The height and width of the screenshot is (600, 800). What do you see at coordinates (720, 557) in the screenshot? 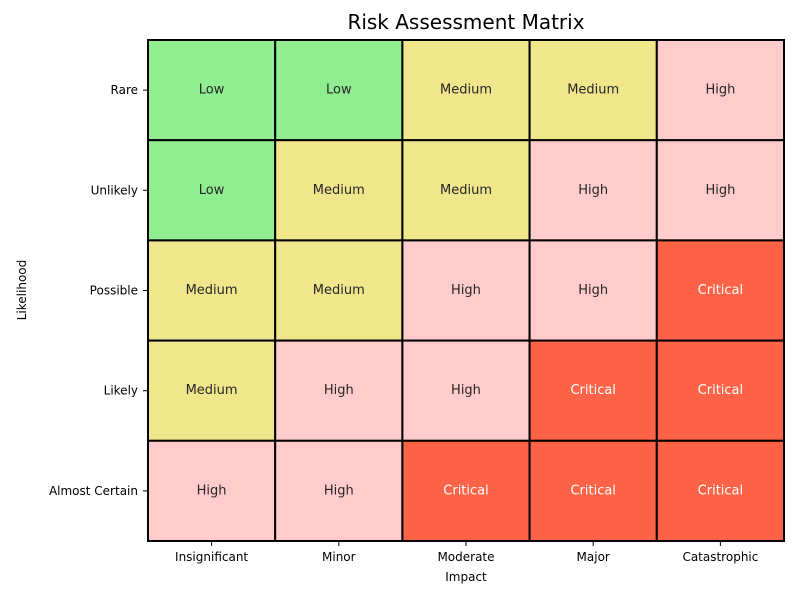
I see `x-tick-label-catastrophic: Catastrophic` at bounding box center [720, 557].